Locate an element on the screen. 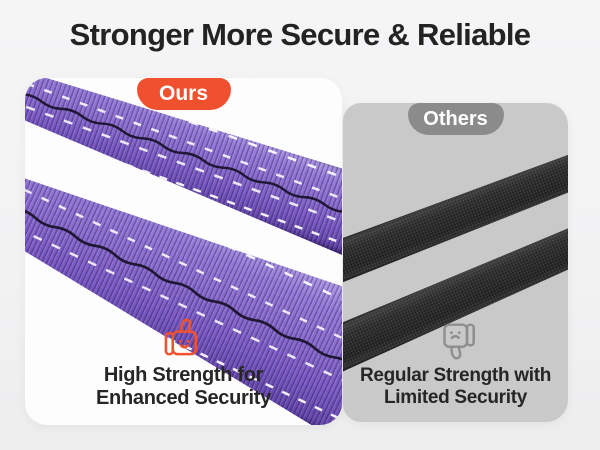 The image size is (600, 450). others-caption: Regular Strength with Limited Security is located at coordinates (455, 387).